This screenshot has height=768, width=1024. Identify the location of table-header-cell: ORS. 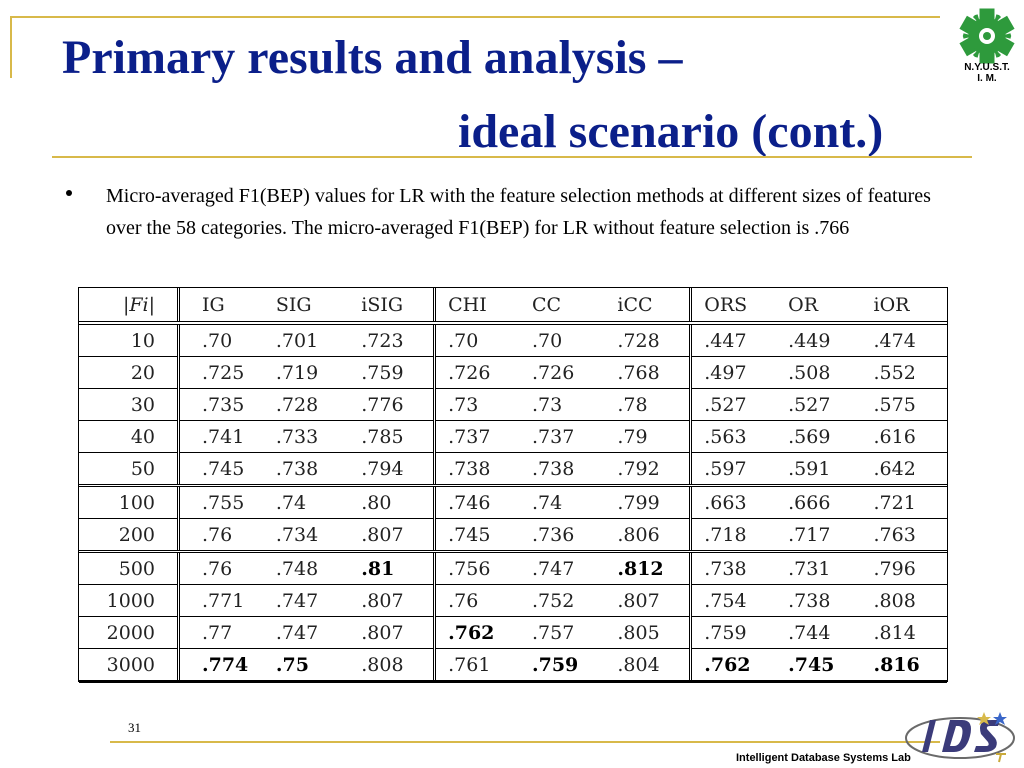
(733, 305).